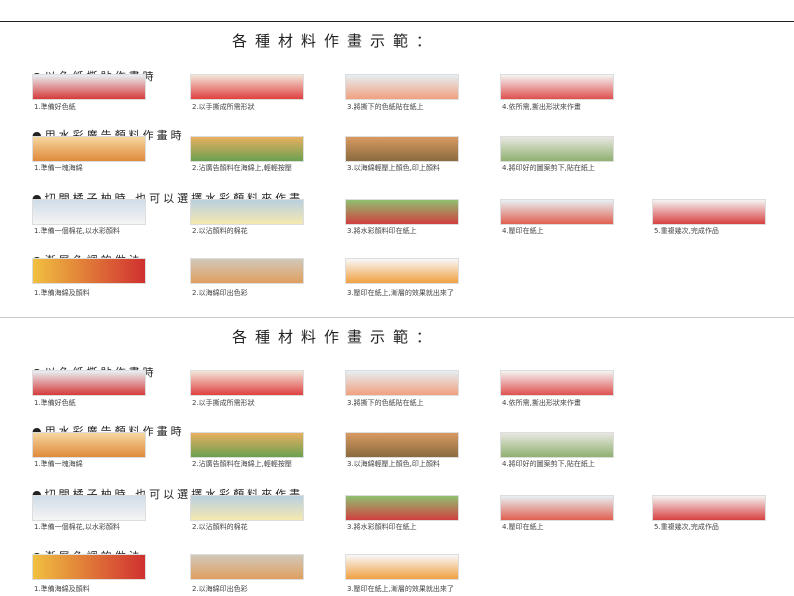 This screenshot has height=596, width=794. Describe the element at coordinates (397, 21) in the screenshot. I see `rule-line` at that location.